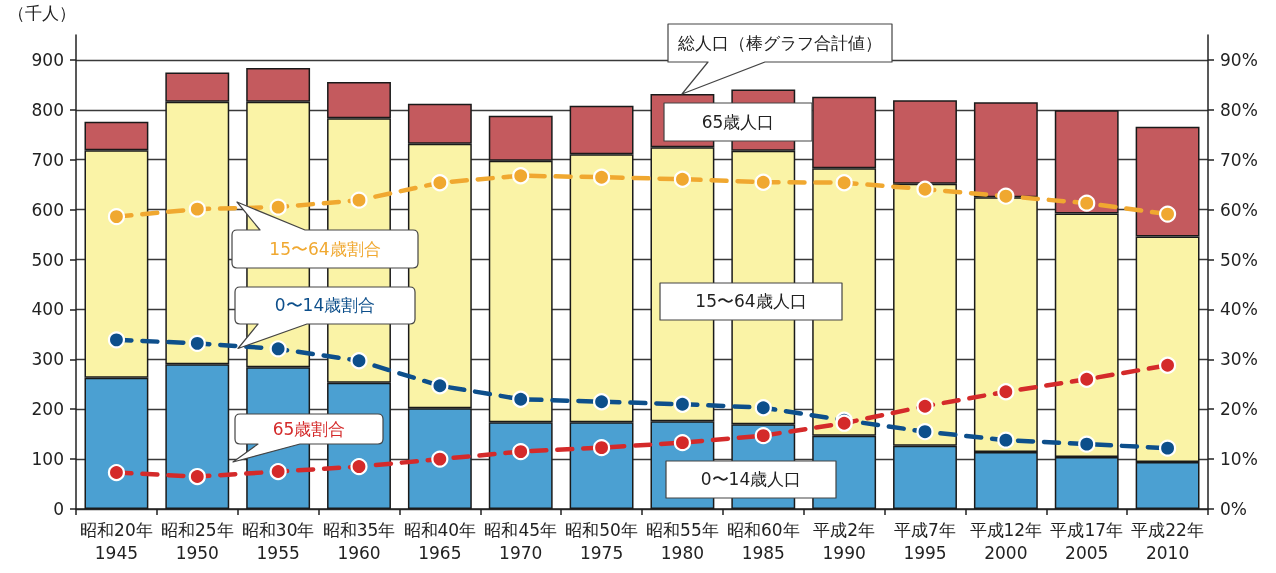  Describe the element at coordinates (1087, 541) in the screenshot. I see `x-tick-label: 平成17年 2005` at that location.